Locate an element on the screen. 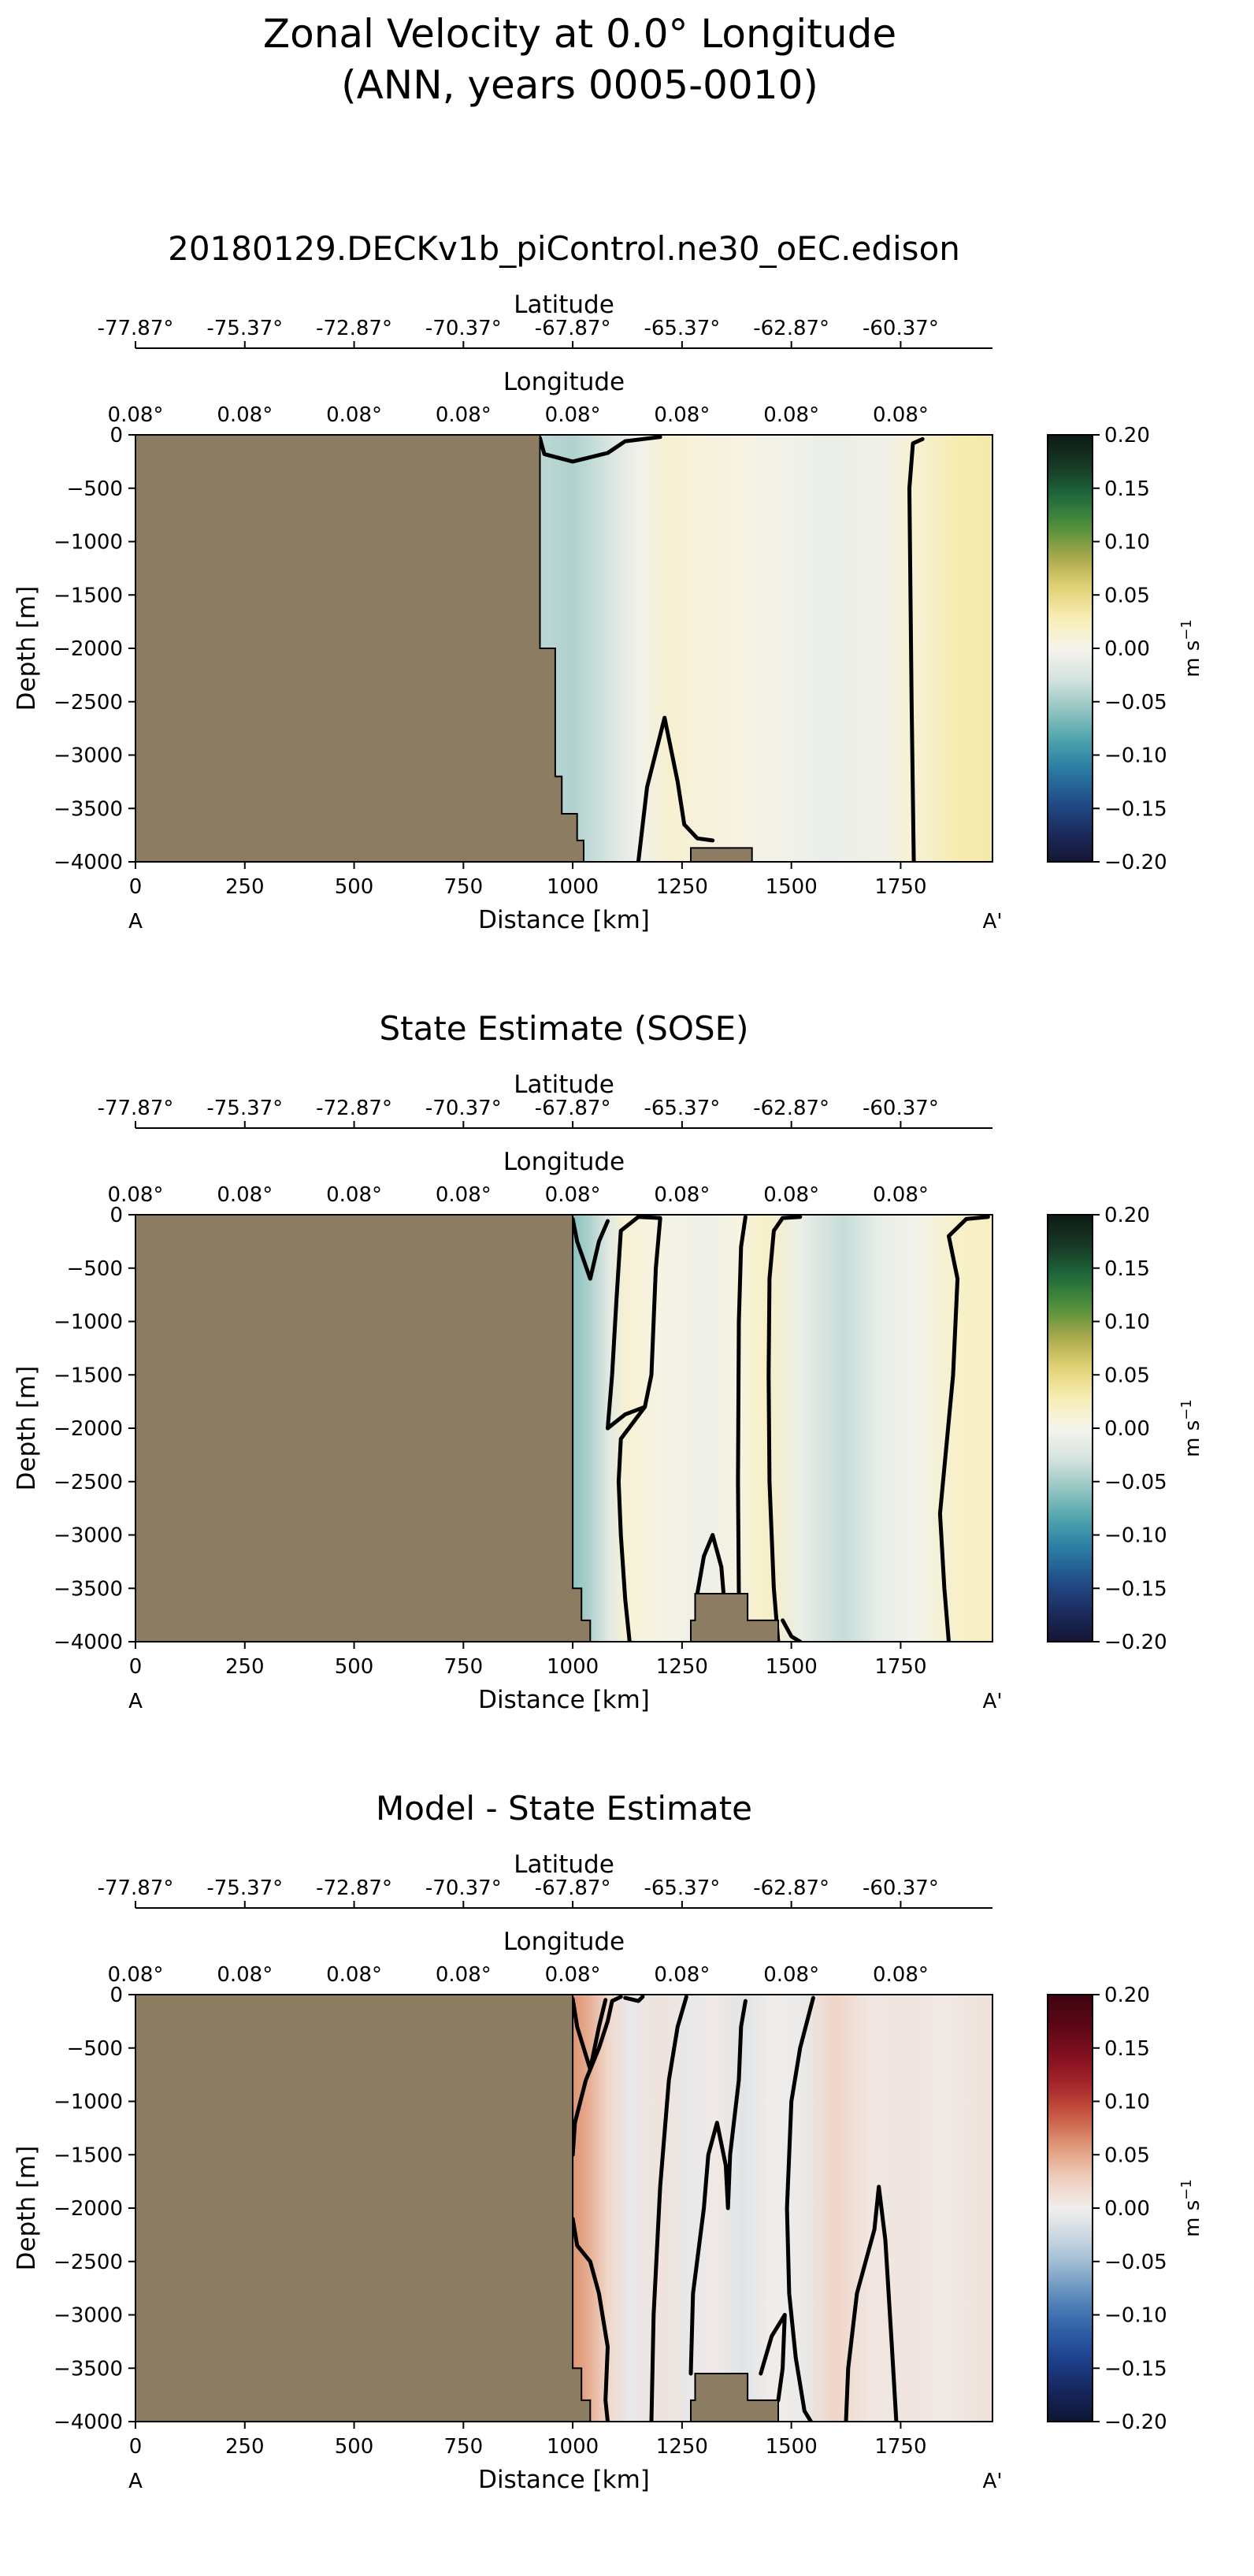 The height and width of the screenshot is (2576, 1254). y-tick-label: −3000 is located at coordinates (88, 756).